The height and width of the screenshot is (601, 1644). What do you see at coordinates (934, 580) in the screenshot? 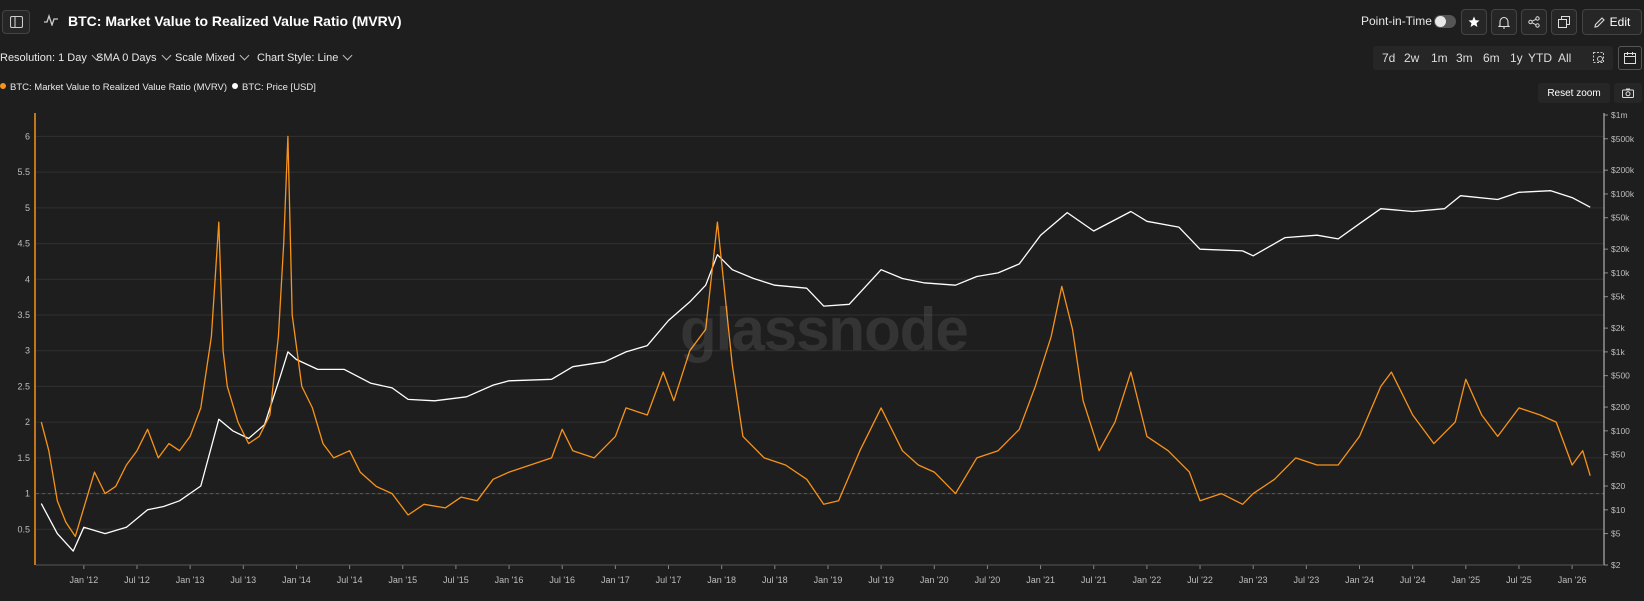
I see `x-tick-label: Jan '20` at bounding box center [934, 580].